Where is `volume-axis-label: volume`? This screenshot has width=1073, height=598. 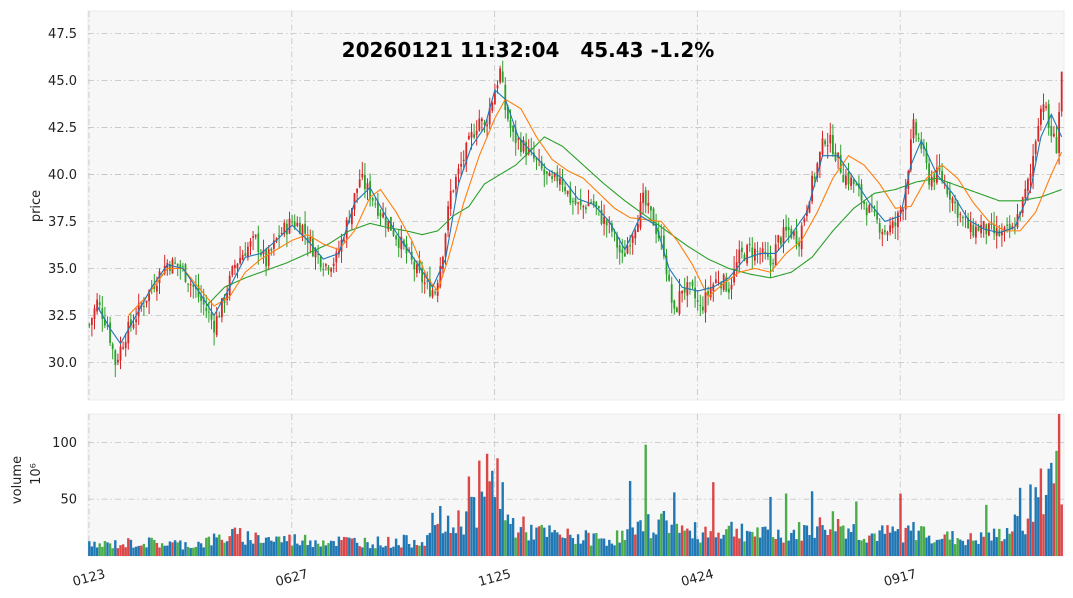 volume-axis-label: volume is located at coordinates (17, 480).